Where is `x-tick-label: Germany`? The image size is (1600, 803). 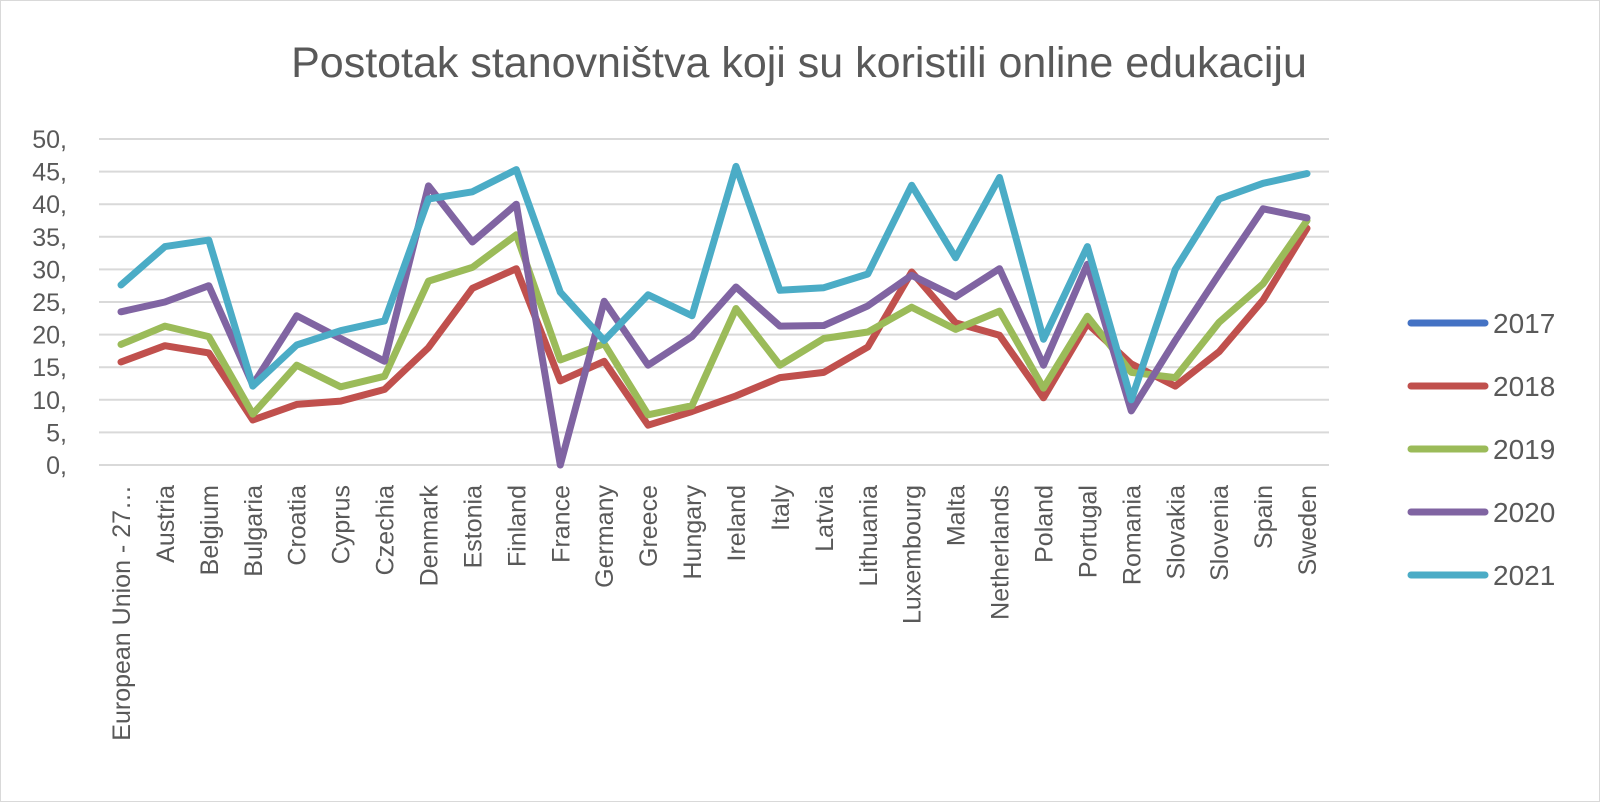
x-tick-label: Germany is located at coordinates (605, 536).